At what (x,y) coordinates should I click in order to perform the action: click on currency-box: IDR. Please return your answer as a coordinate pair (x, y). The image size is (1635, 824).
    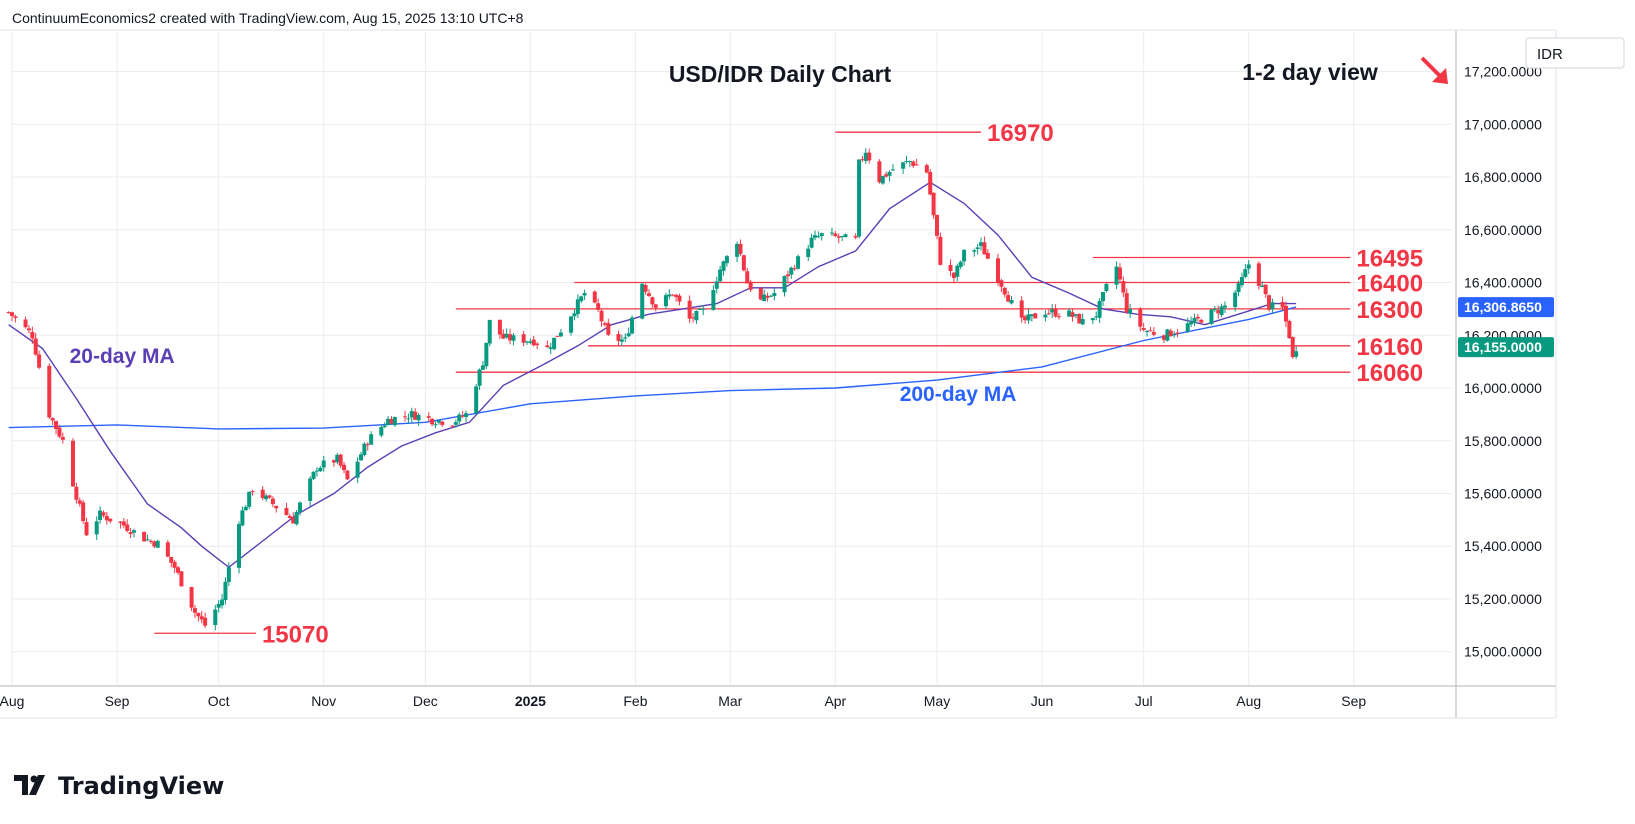
    Looking at the image, I should click on (1575, 53).